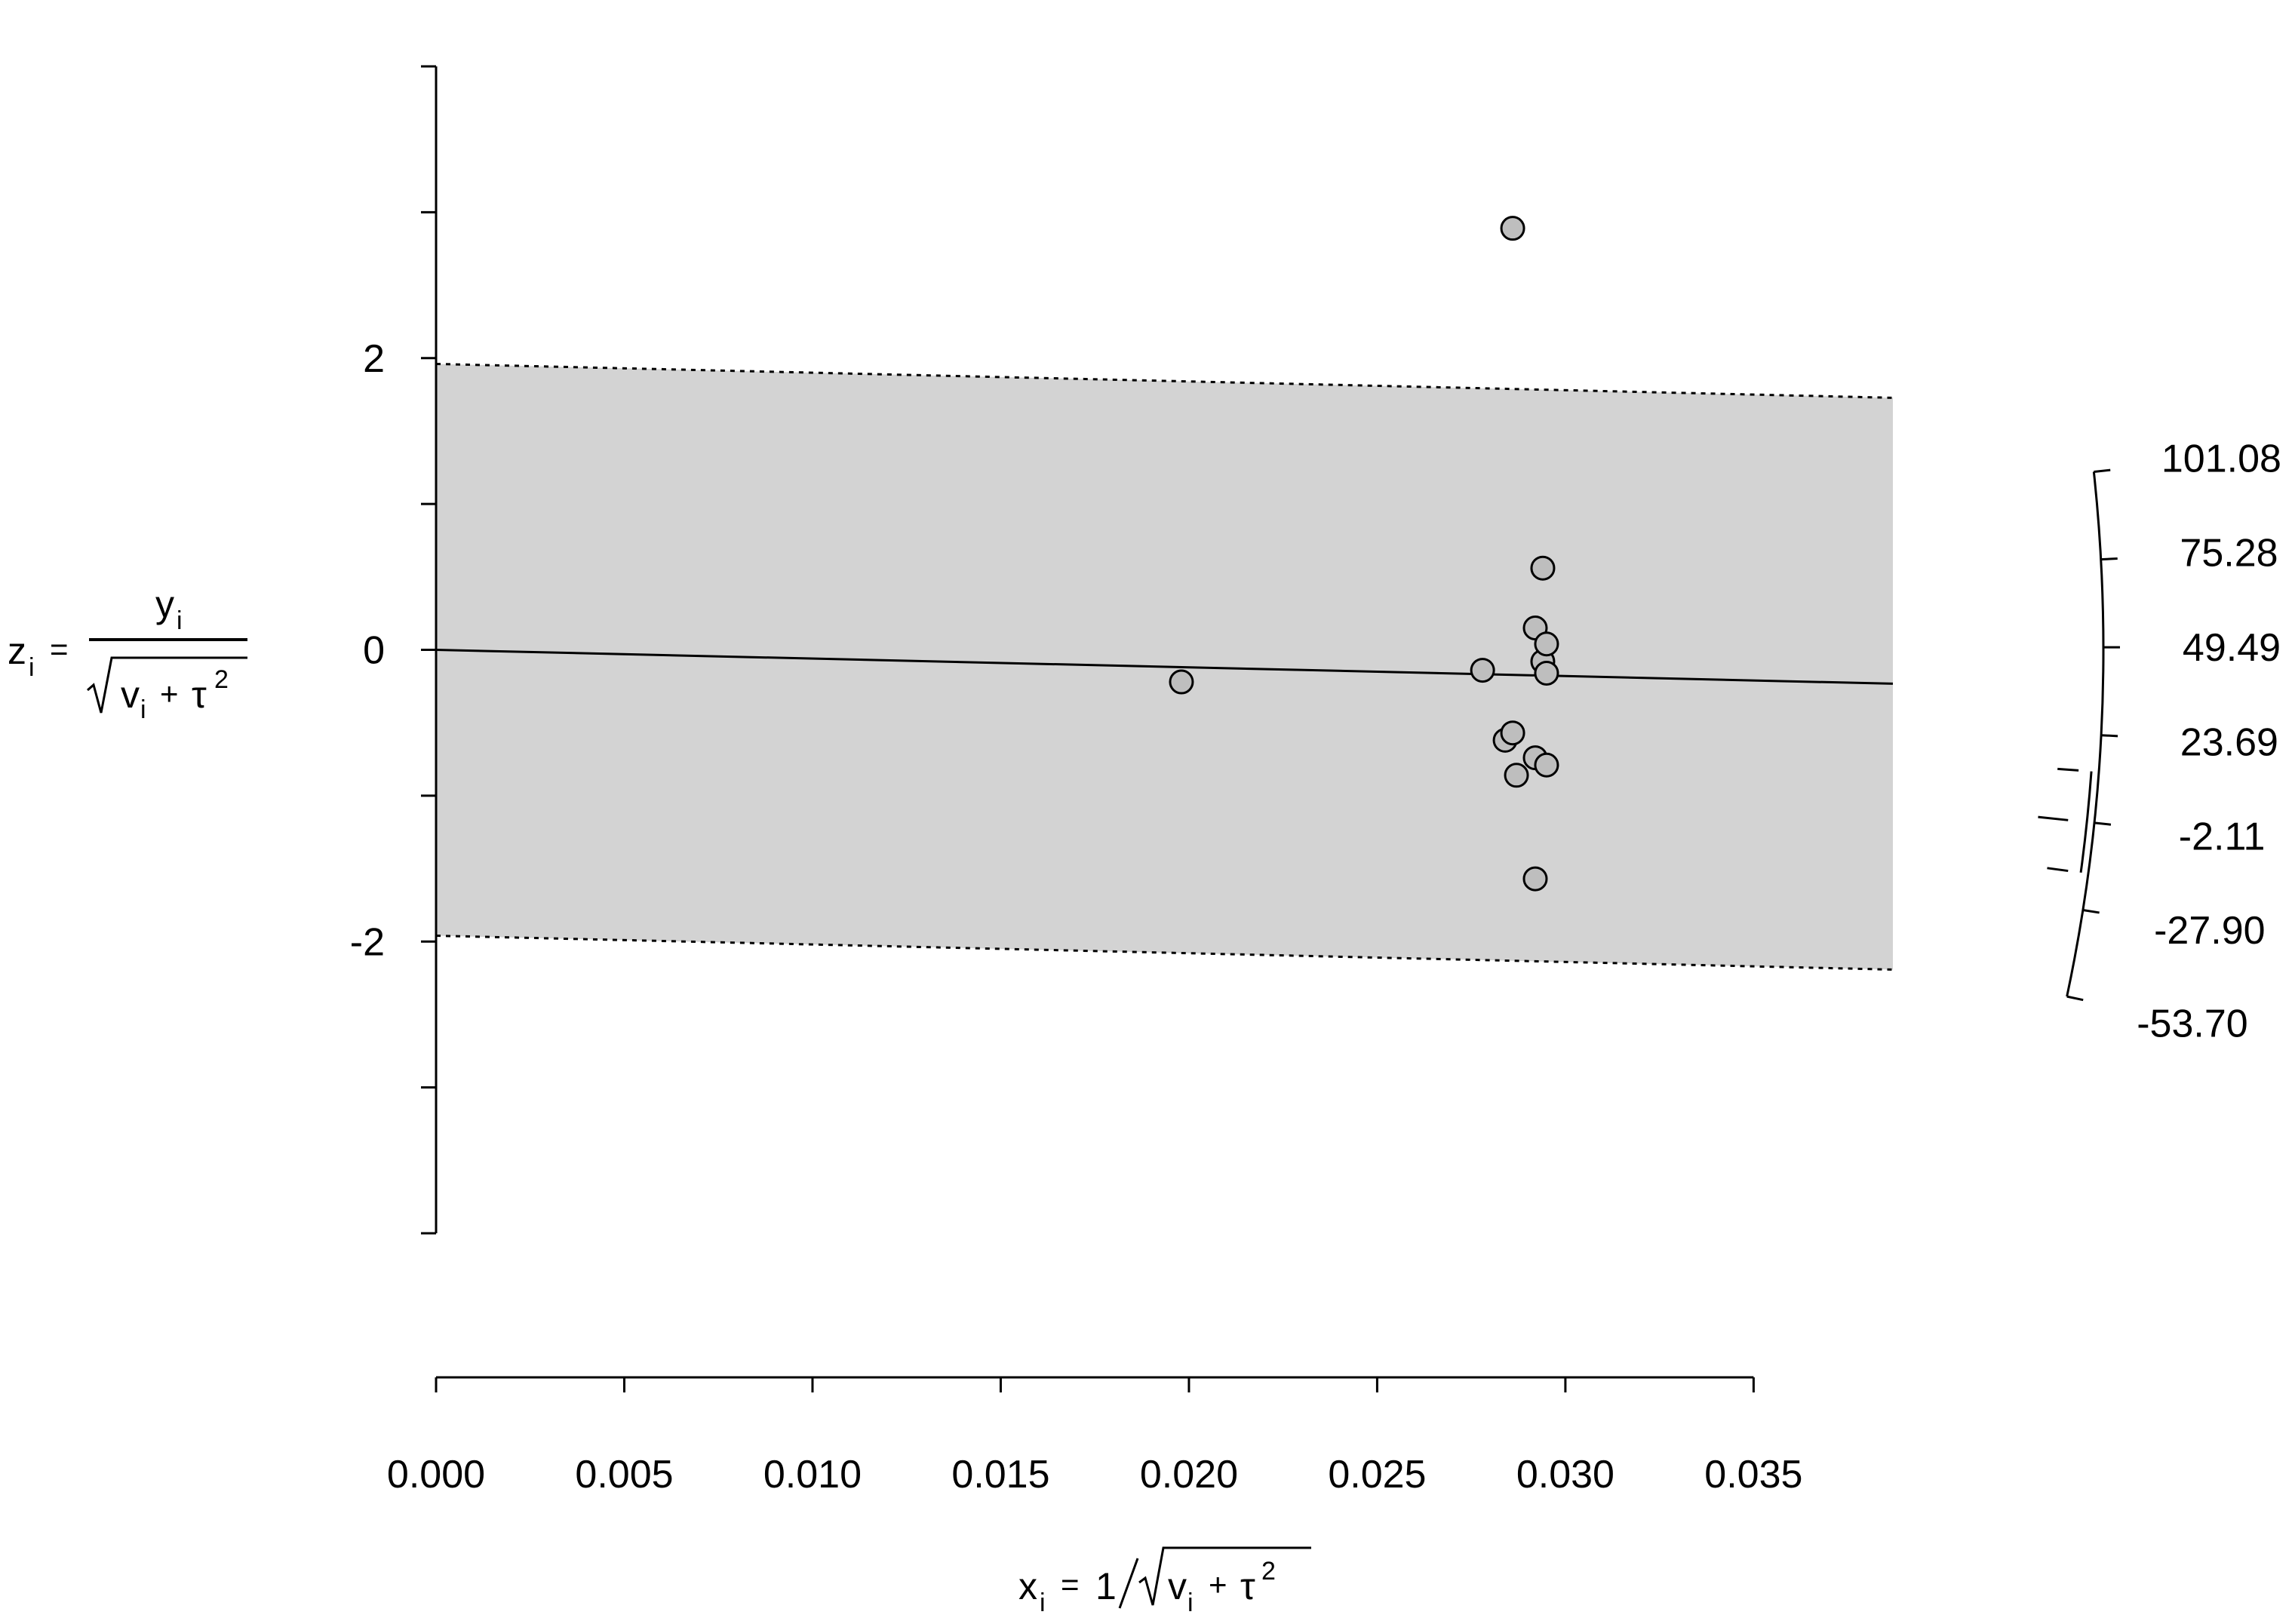  What do you see at coordinates (367, 942) in the screenshot?
I see `y-tick-label: -2` at bounding box center [367, 942].